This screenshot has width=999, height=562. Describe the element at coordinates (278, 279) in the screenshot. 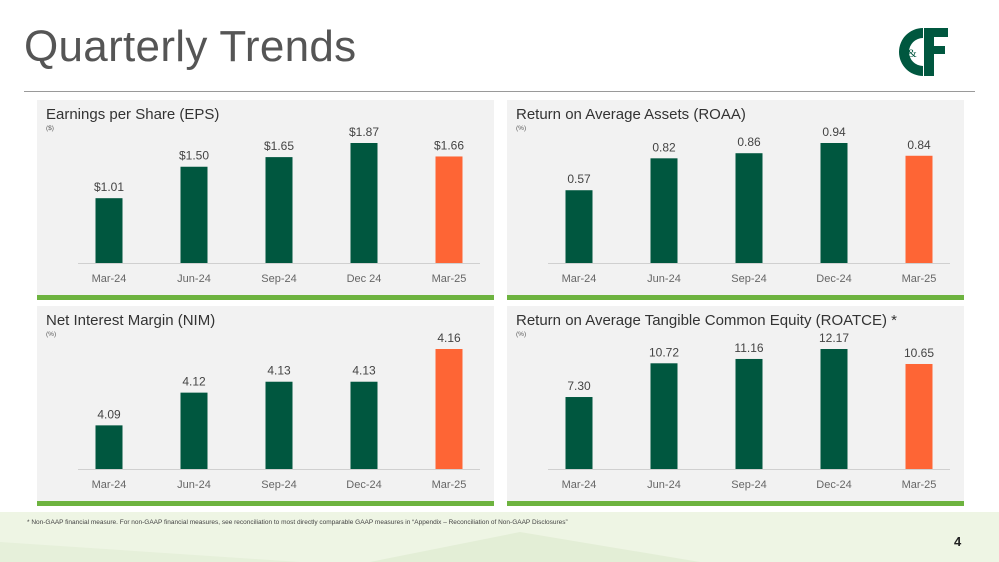

I see `eps-tick-label: Sep-24` at that location.